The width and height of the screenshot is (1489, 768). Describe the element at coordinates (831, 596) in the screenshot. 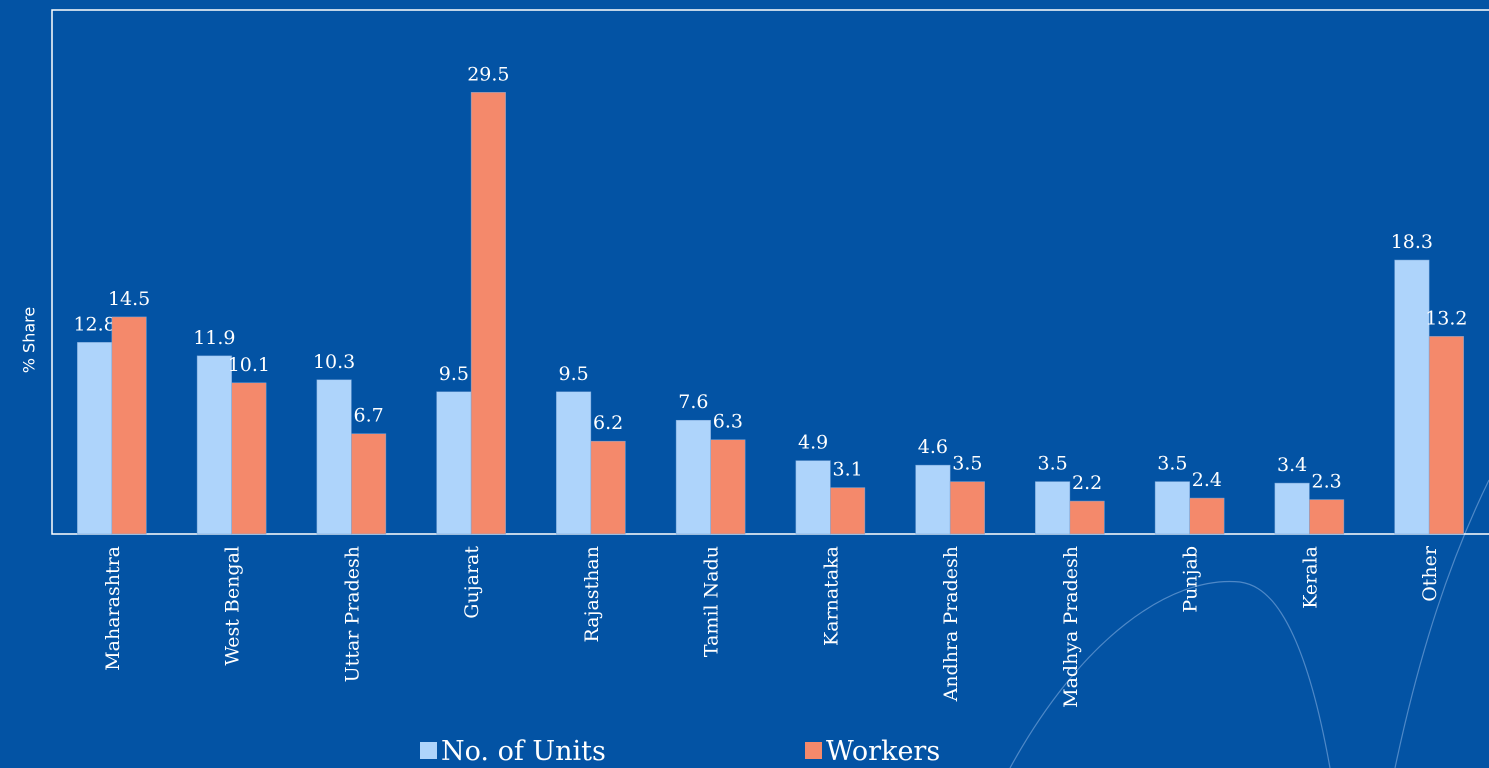

I see `x-tick-label: Karnataka` at that location.